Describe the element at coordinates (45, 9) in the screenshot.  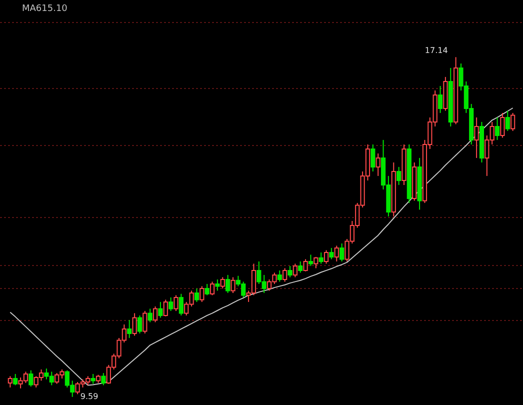
I see `annotation: MA615.10` at that location.